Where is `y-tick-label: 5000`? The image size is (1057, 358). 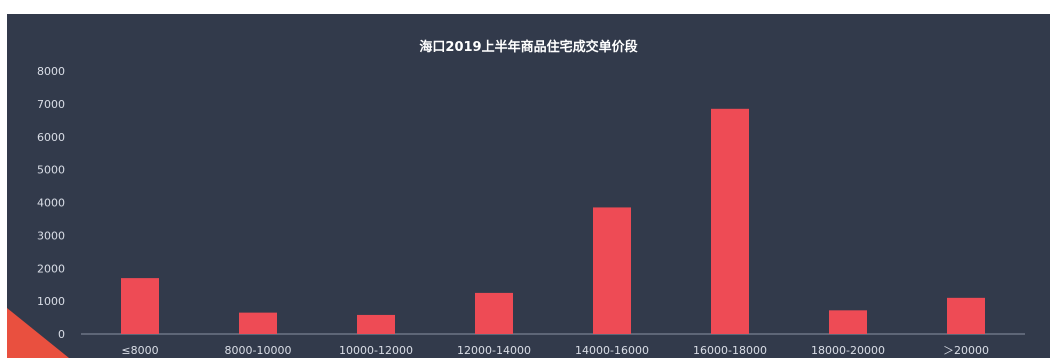
y-tick-label: 5000 is located at coordinates (51, 170).